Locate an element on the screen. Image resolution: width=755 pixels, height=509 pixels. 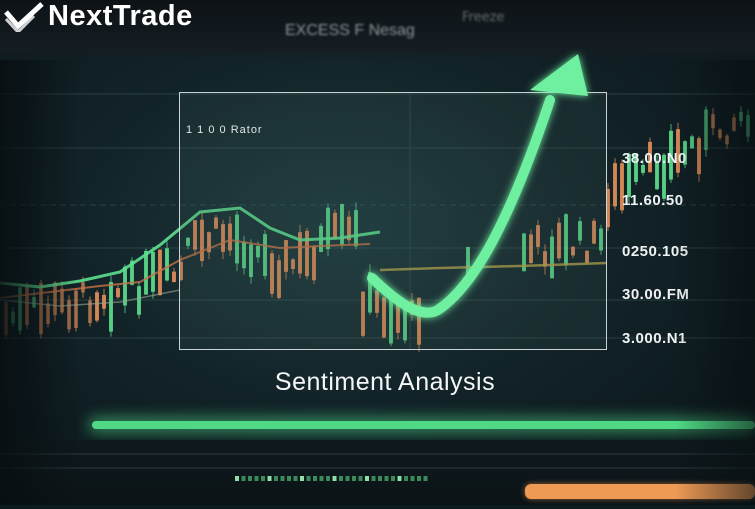
logo-check-mark-icon is located at coordinates (24, 16).